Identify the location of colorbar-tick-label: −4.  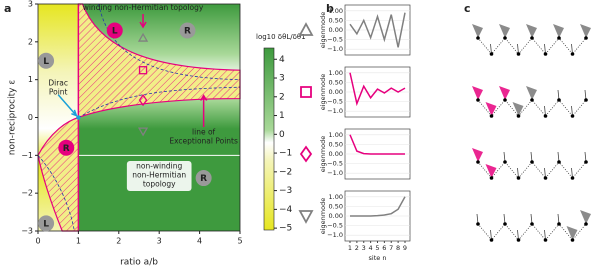
(286, 210).